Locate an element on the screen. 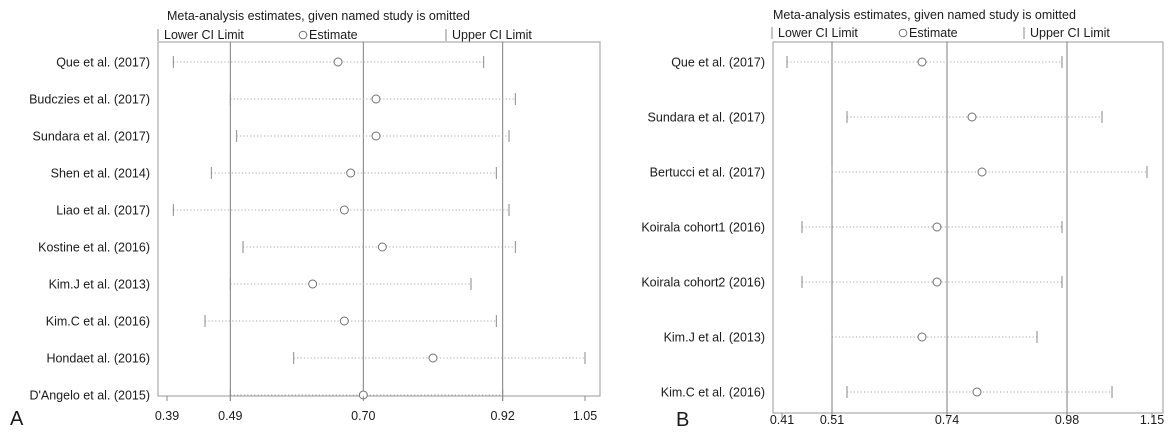 The height and width of the screenshot is (435, 1173). study-label: Hondaet al. (2016) is located at coordinates (98, 359).